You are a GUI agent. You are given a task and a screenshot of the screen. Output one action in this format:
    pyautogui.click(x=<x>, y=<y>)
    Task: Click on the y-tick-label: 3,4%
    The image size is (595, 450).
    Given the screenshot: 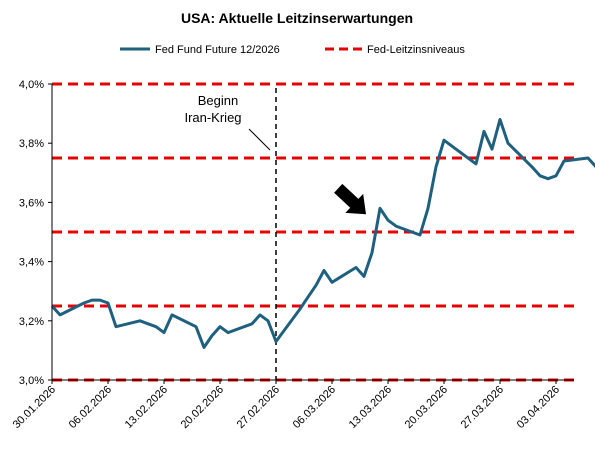 What is the action you would take?
    pyautogui.click(x=31, y=263)
    